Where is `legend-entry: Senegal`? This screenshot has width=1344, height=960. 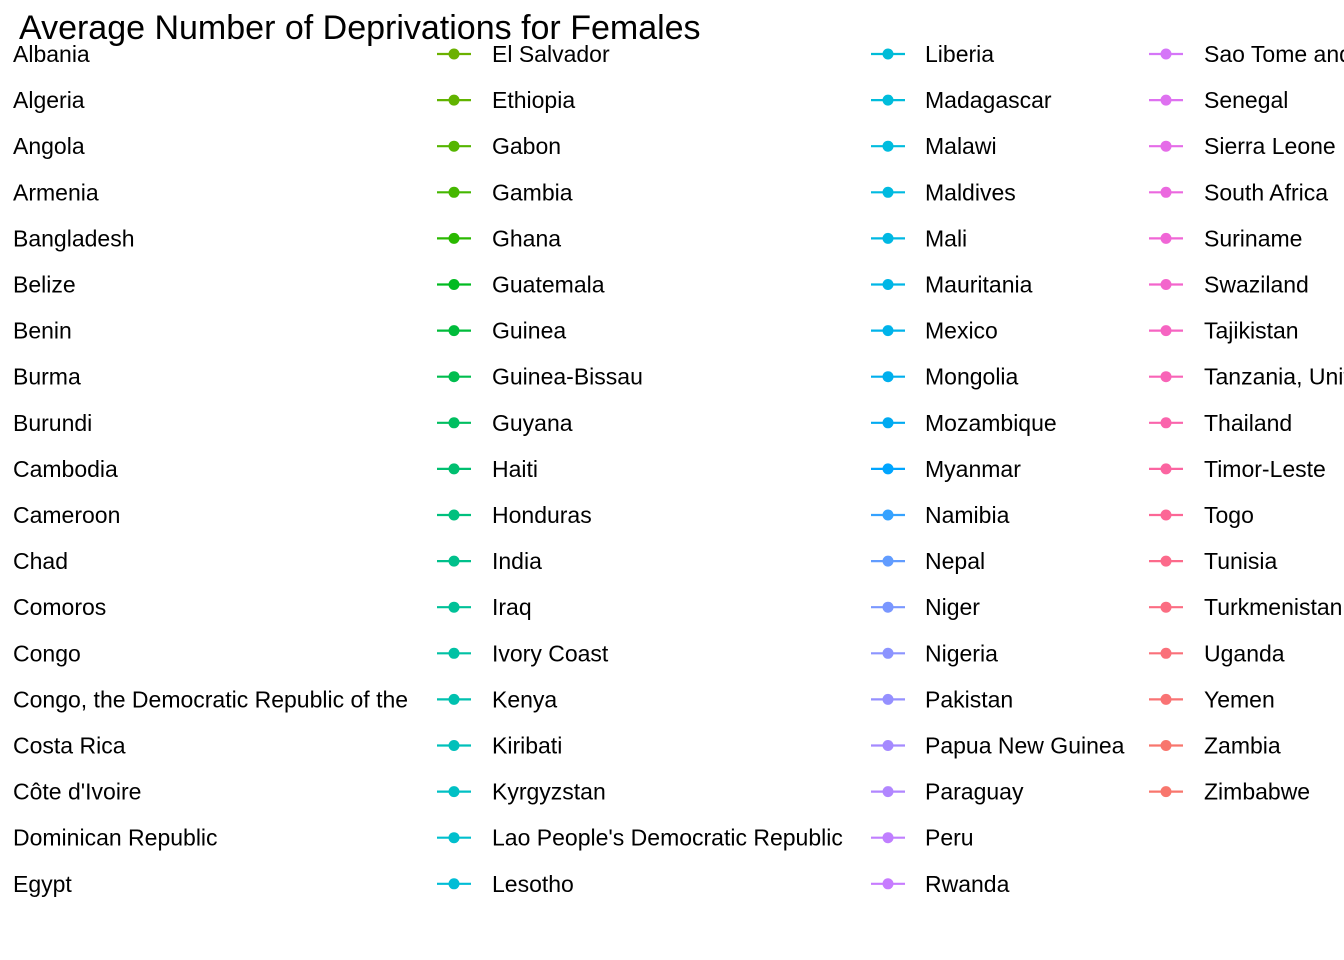
legend-entry: Senegal is located at coordinates (1218, 100).